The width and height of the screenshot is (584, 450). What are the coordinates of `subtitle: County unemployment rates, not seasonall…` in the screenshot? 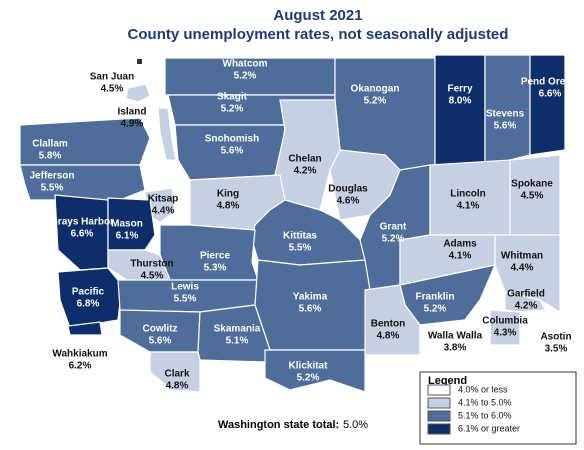 It's located at (318, 34).